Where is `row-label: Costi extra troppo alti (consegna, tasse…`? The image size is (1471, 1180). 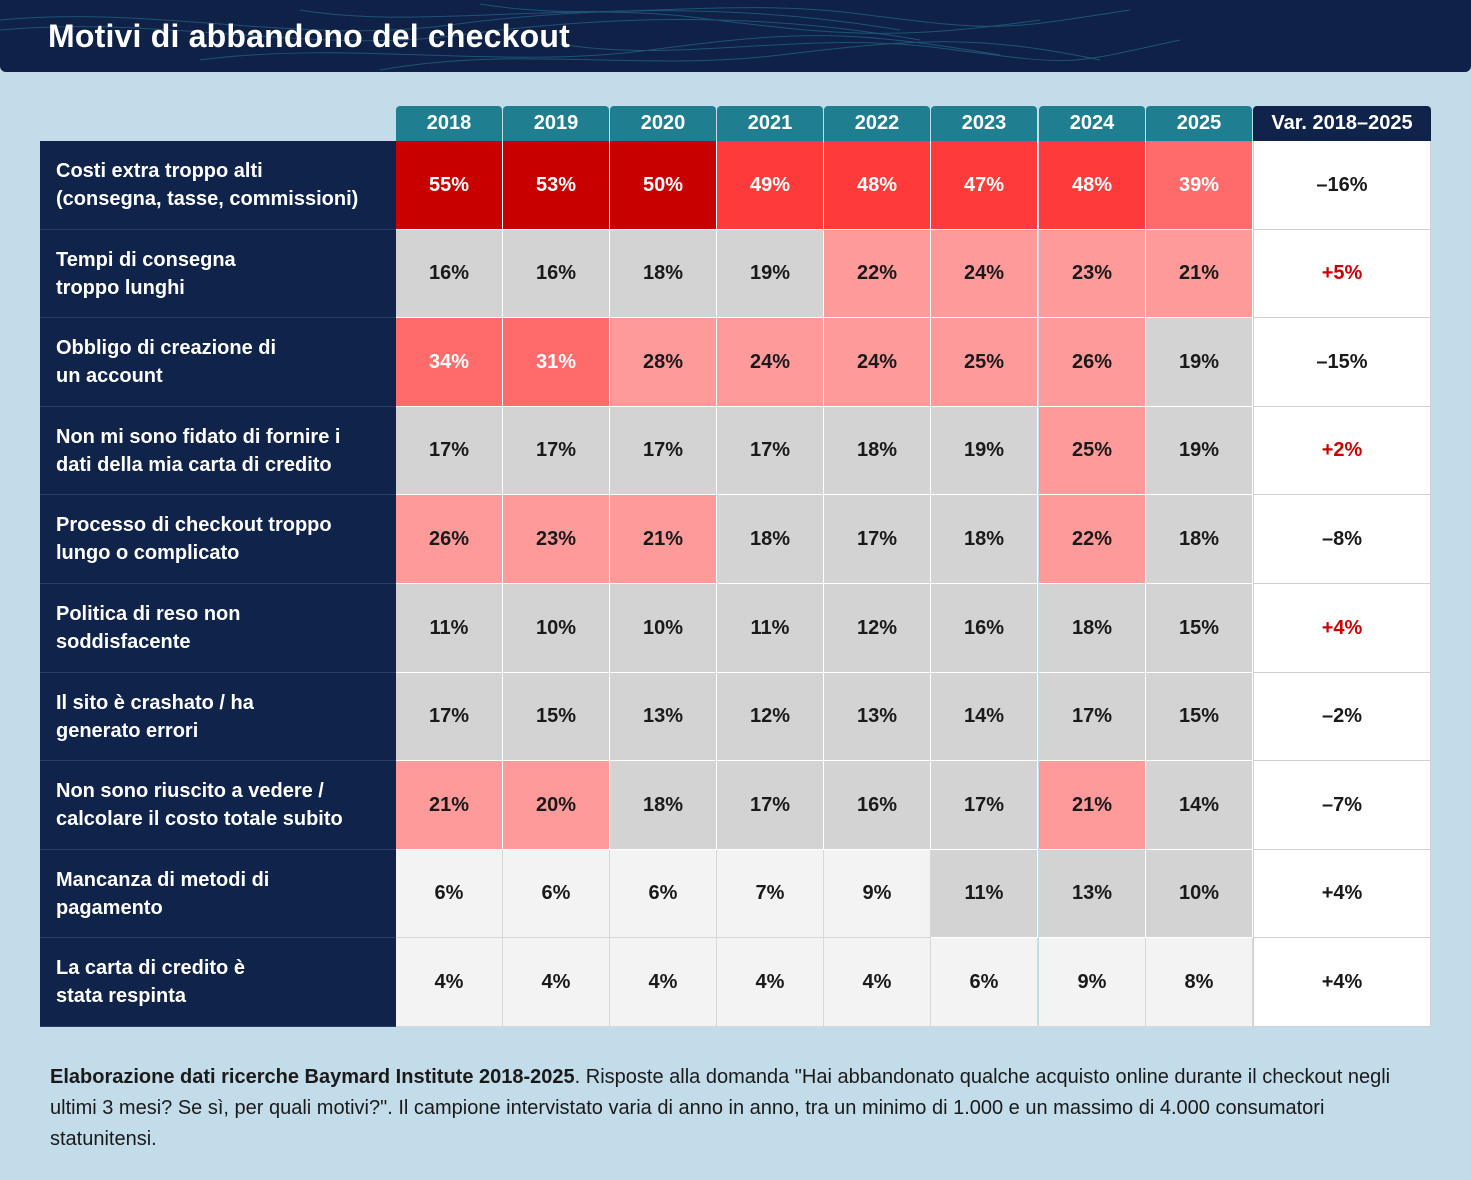 row-label: Costi extra troppo alti (consegna, tasse… is located at coordinates (218, 185).